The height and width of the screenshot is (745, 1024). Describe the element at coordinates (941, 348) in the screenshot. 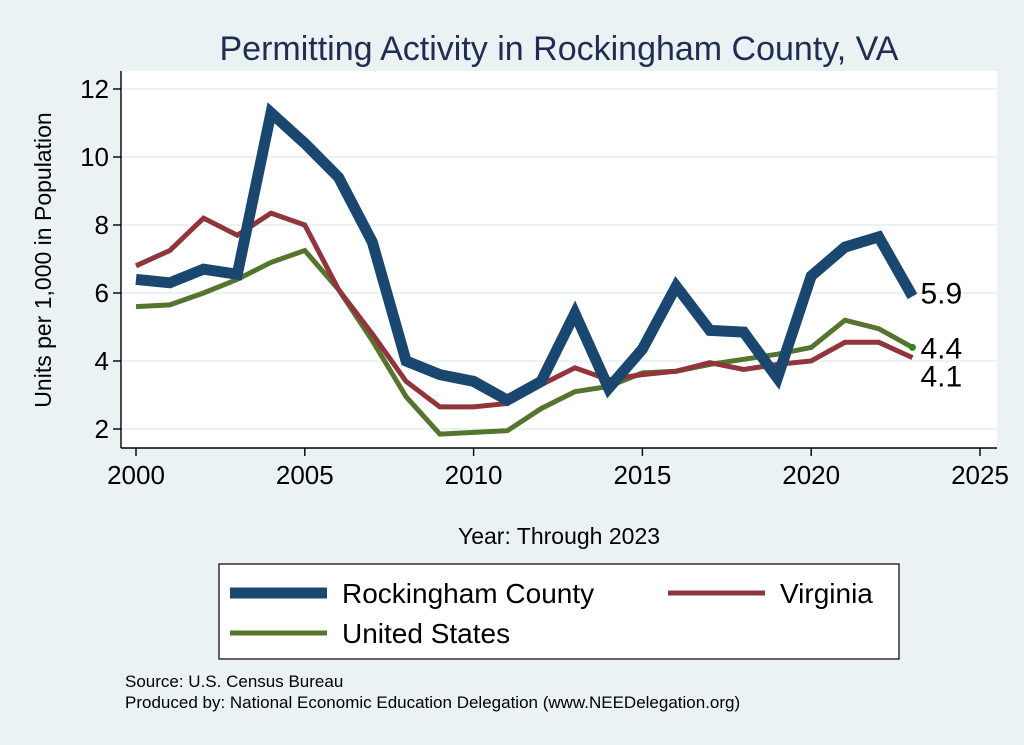

I see `end-label-united-states: 4.4` at that location.